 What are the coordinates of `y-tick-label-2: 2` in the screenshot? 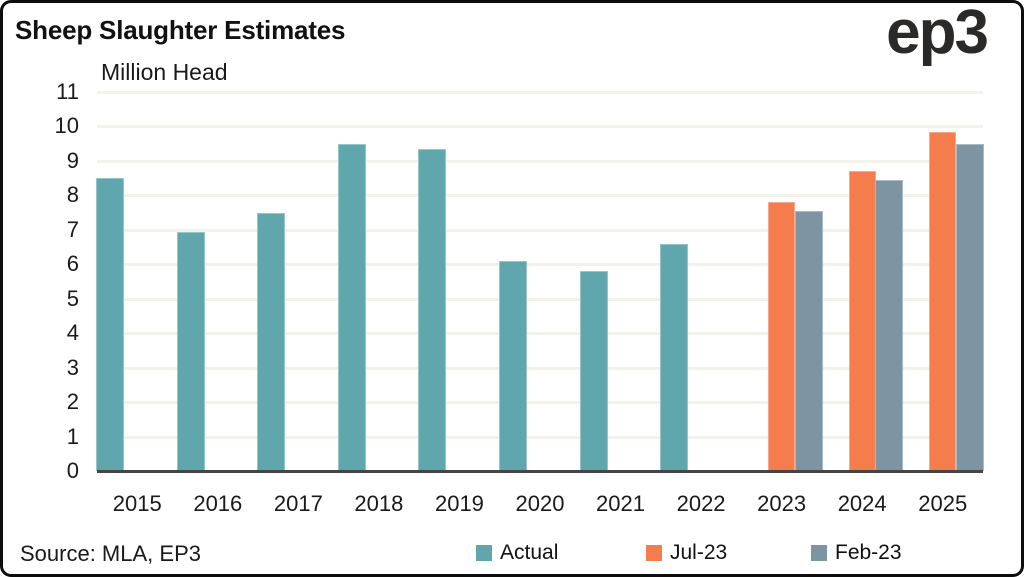 It's located at (72, 402).